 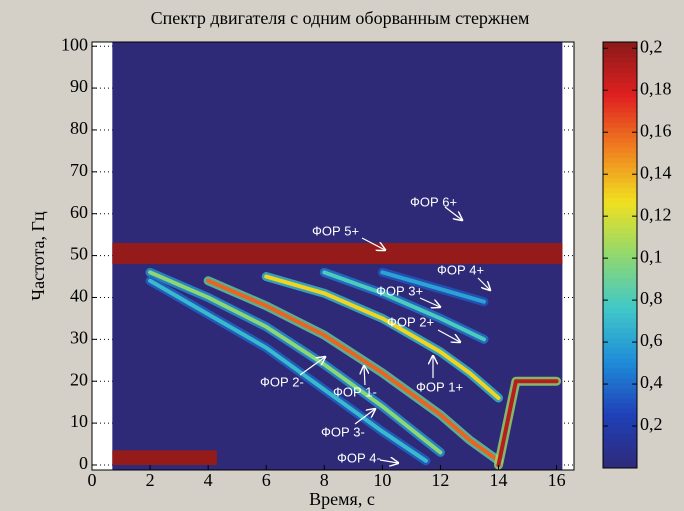 What do you see at coordinates (410, 321) in the screenshot?
I see `annotation: ФОР 2+` at bounding box center [410, 321].